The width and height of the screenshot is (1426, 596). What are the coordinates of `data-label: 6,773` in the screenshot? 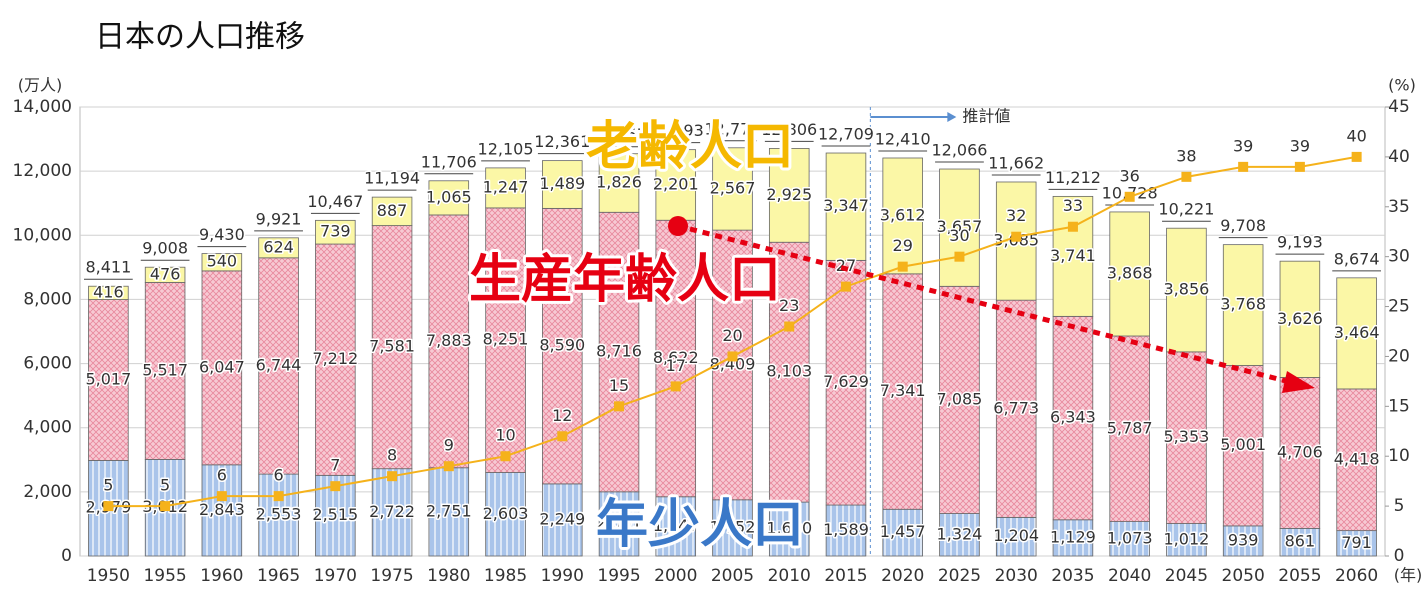 It's located at (1016, 407).